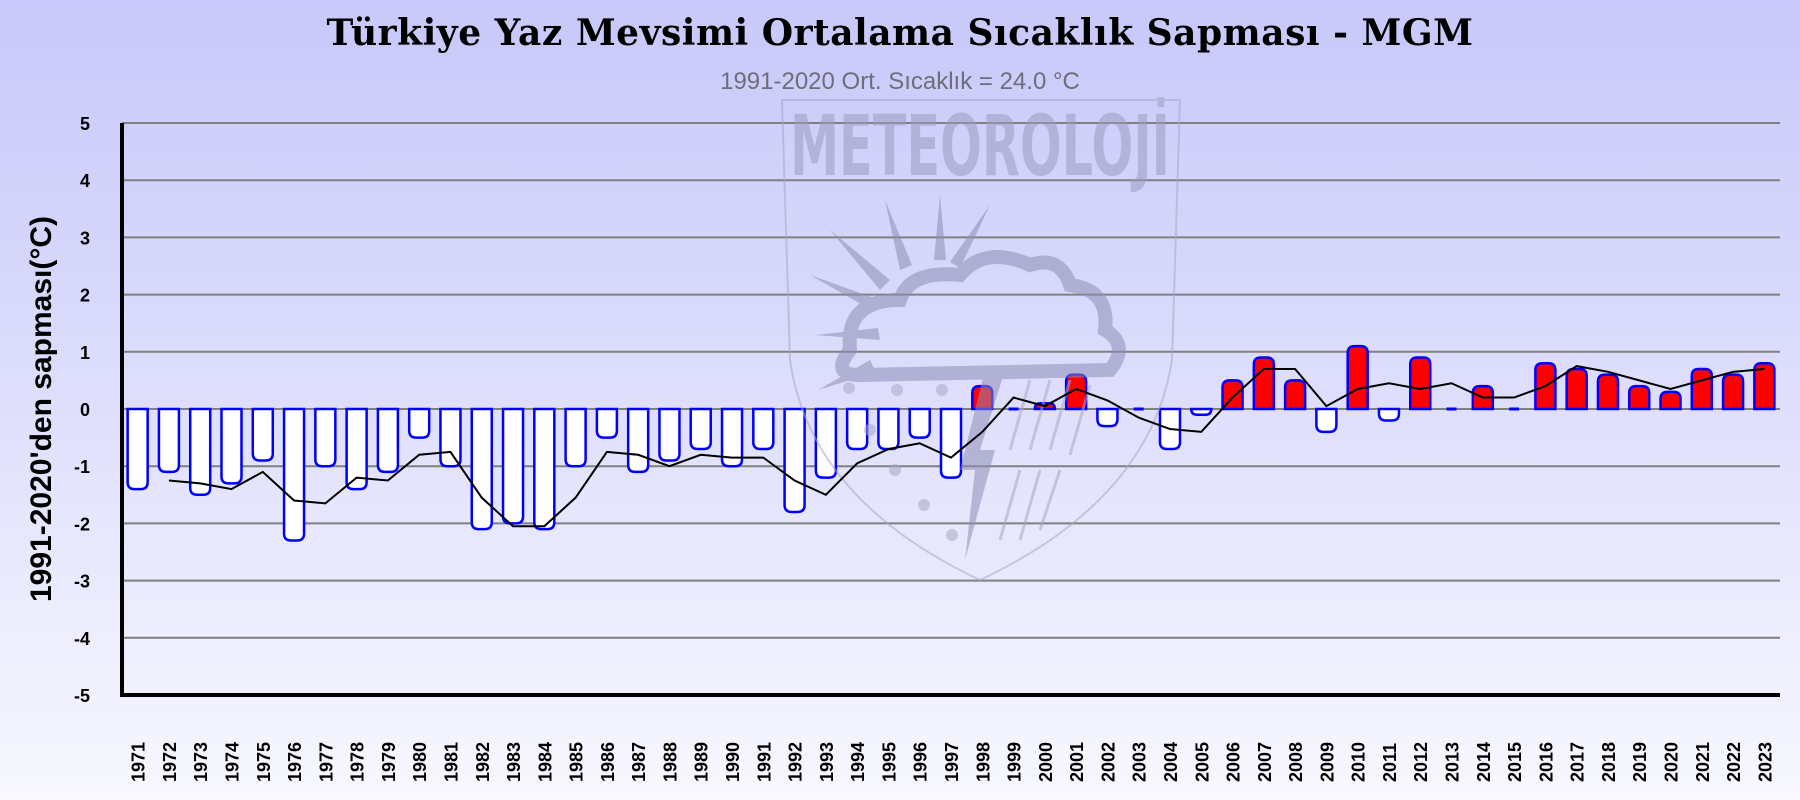 Image resolution: width=1800 pixels, height=800 pixels. Describe the element at coordinates (1421, 762) in the screenshot. I see `x-tick-label: 2012` at that location.